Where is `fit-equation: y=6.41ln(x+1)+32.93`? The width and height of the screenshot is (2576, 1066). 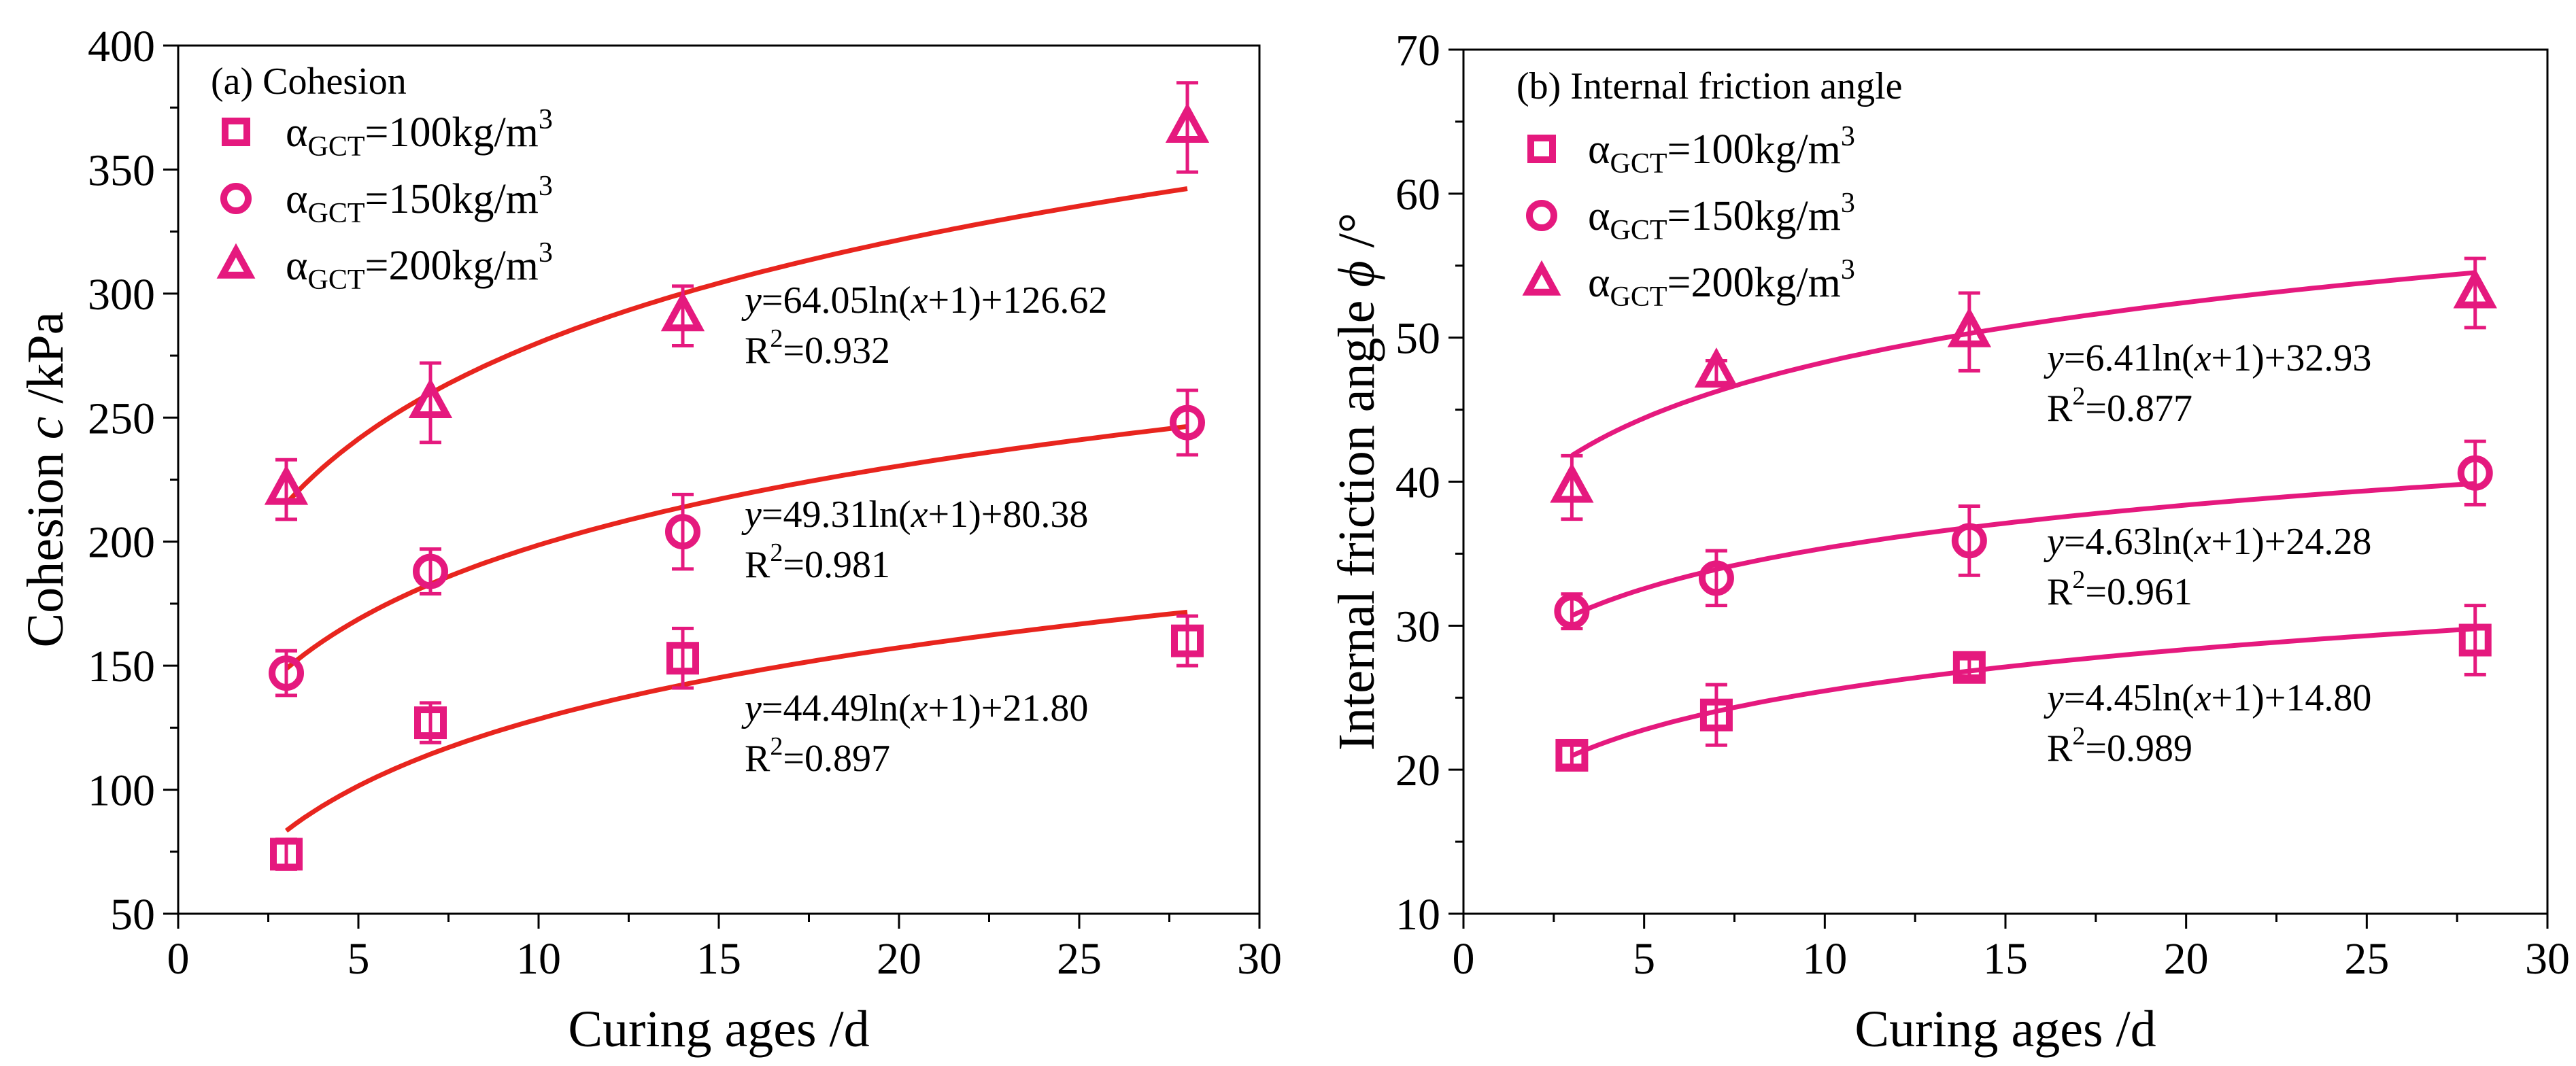
fit-equation: y=6.41ln(x+1)+32.93 is located at coordinates (2207, 358).